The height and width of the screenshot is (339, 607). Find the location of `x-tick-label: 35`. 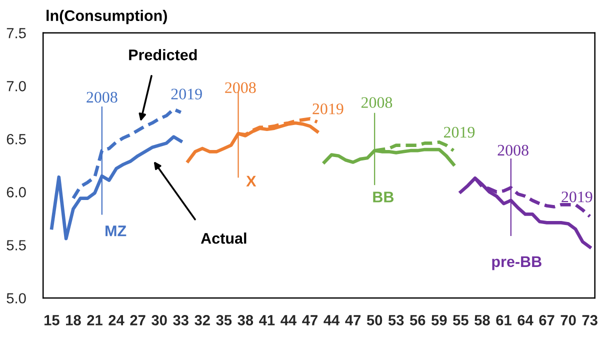

x-tick-label: 35 is located at coordinates (224, 320).